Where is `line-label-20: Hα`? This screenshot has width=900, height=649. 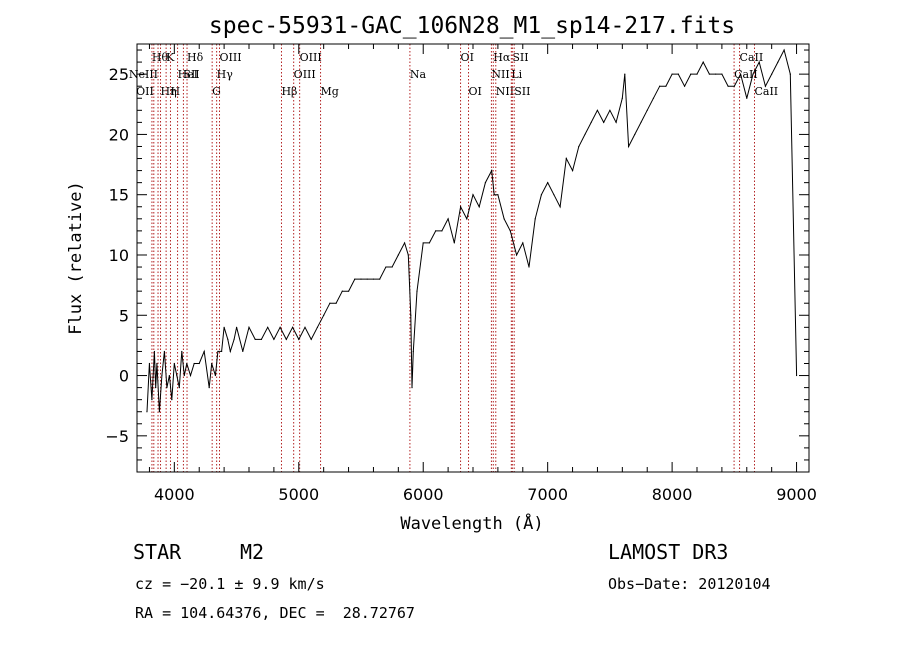
line-label-20: Hα is located at coordinates (502, 57).